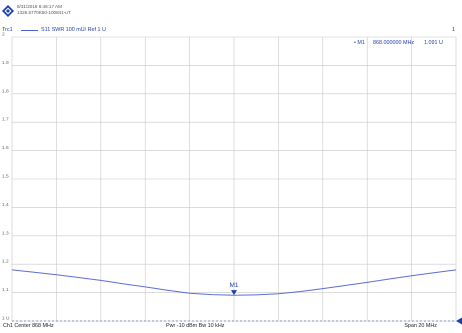  I want to click on y-tick-label: 1.5, so click(5, 177).